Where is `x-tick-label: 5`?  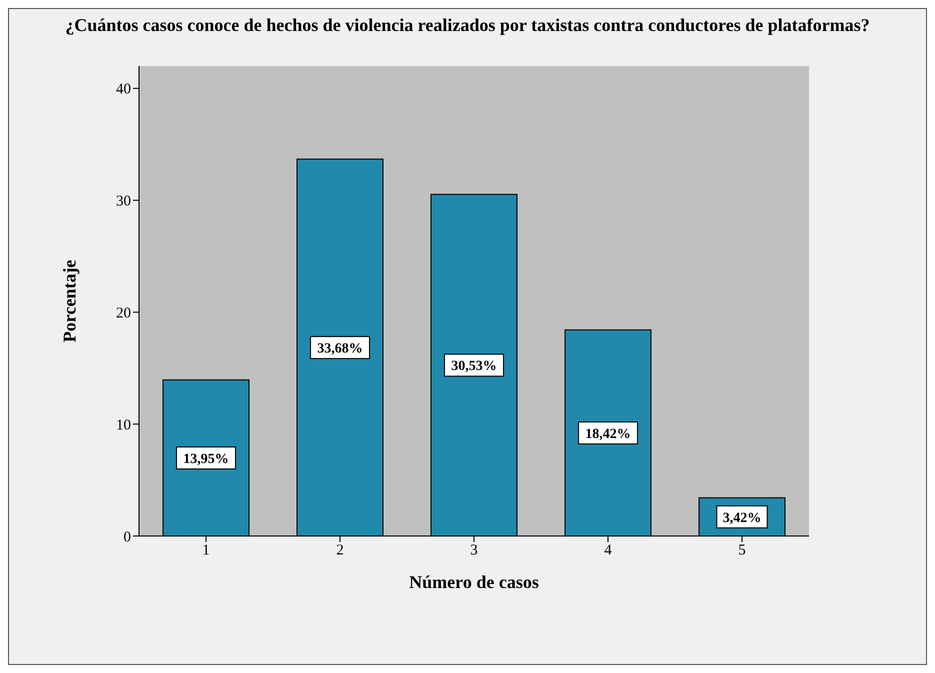 x-tick-label: 5 is located at coordinates (742, 550).